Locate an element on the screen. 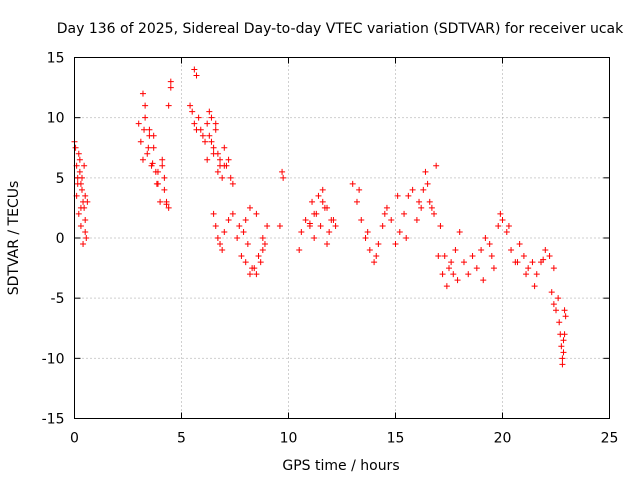 This screenshot has width=640, height=480. y-axis-tick-labels: -15 -10 -5 0 5 10 15 is located at coordinates (53, 239).